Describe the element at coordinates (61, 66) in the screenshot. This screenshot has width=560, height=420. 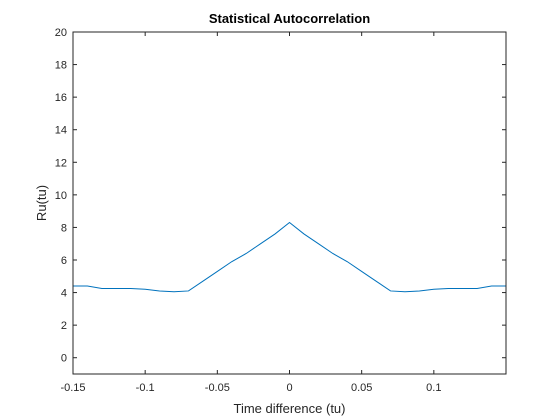
I see `y-tick-label: 18` at that location.